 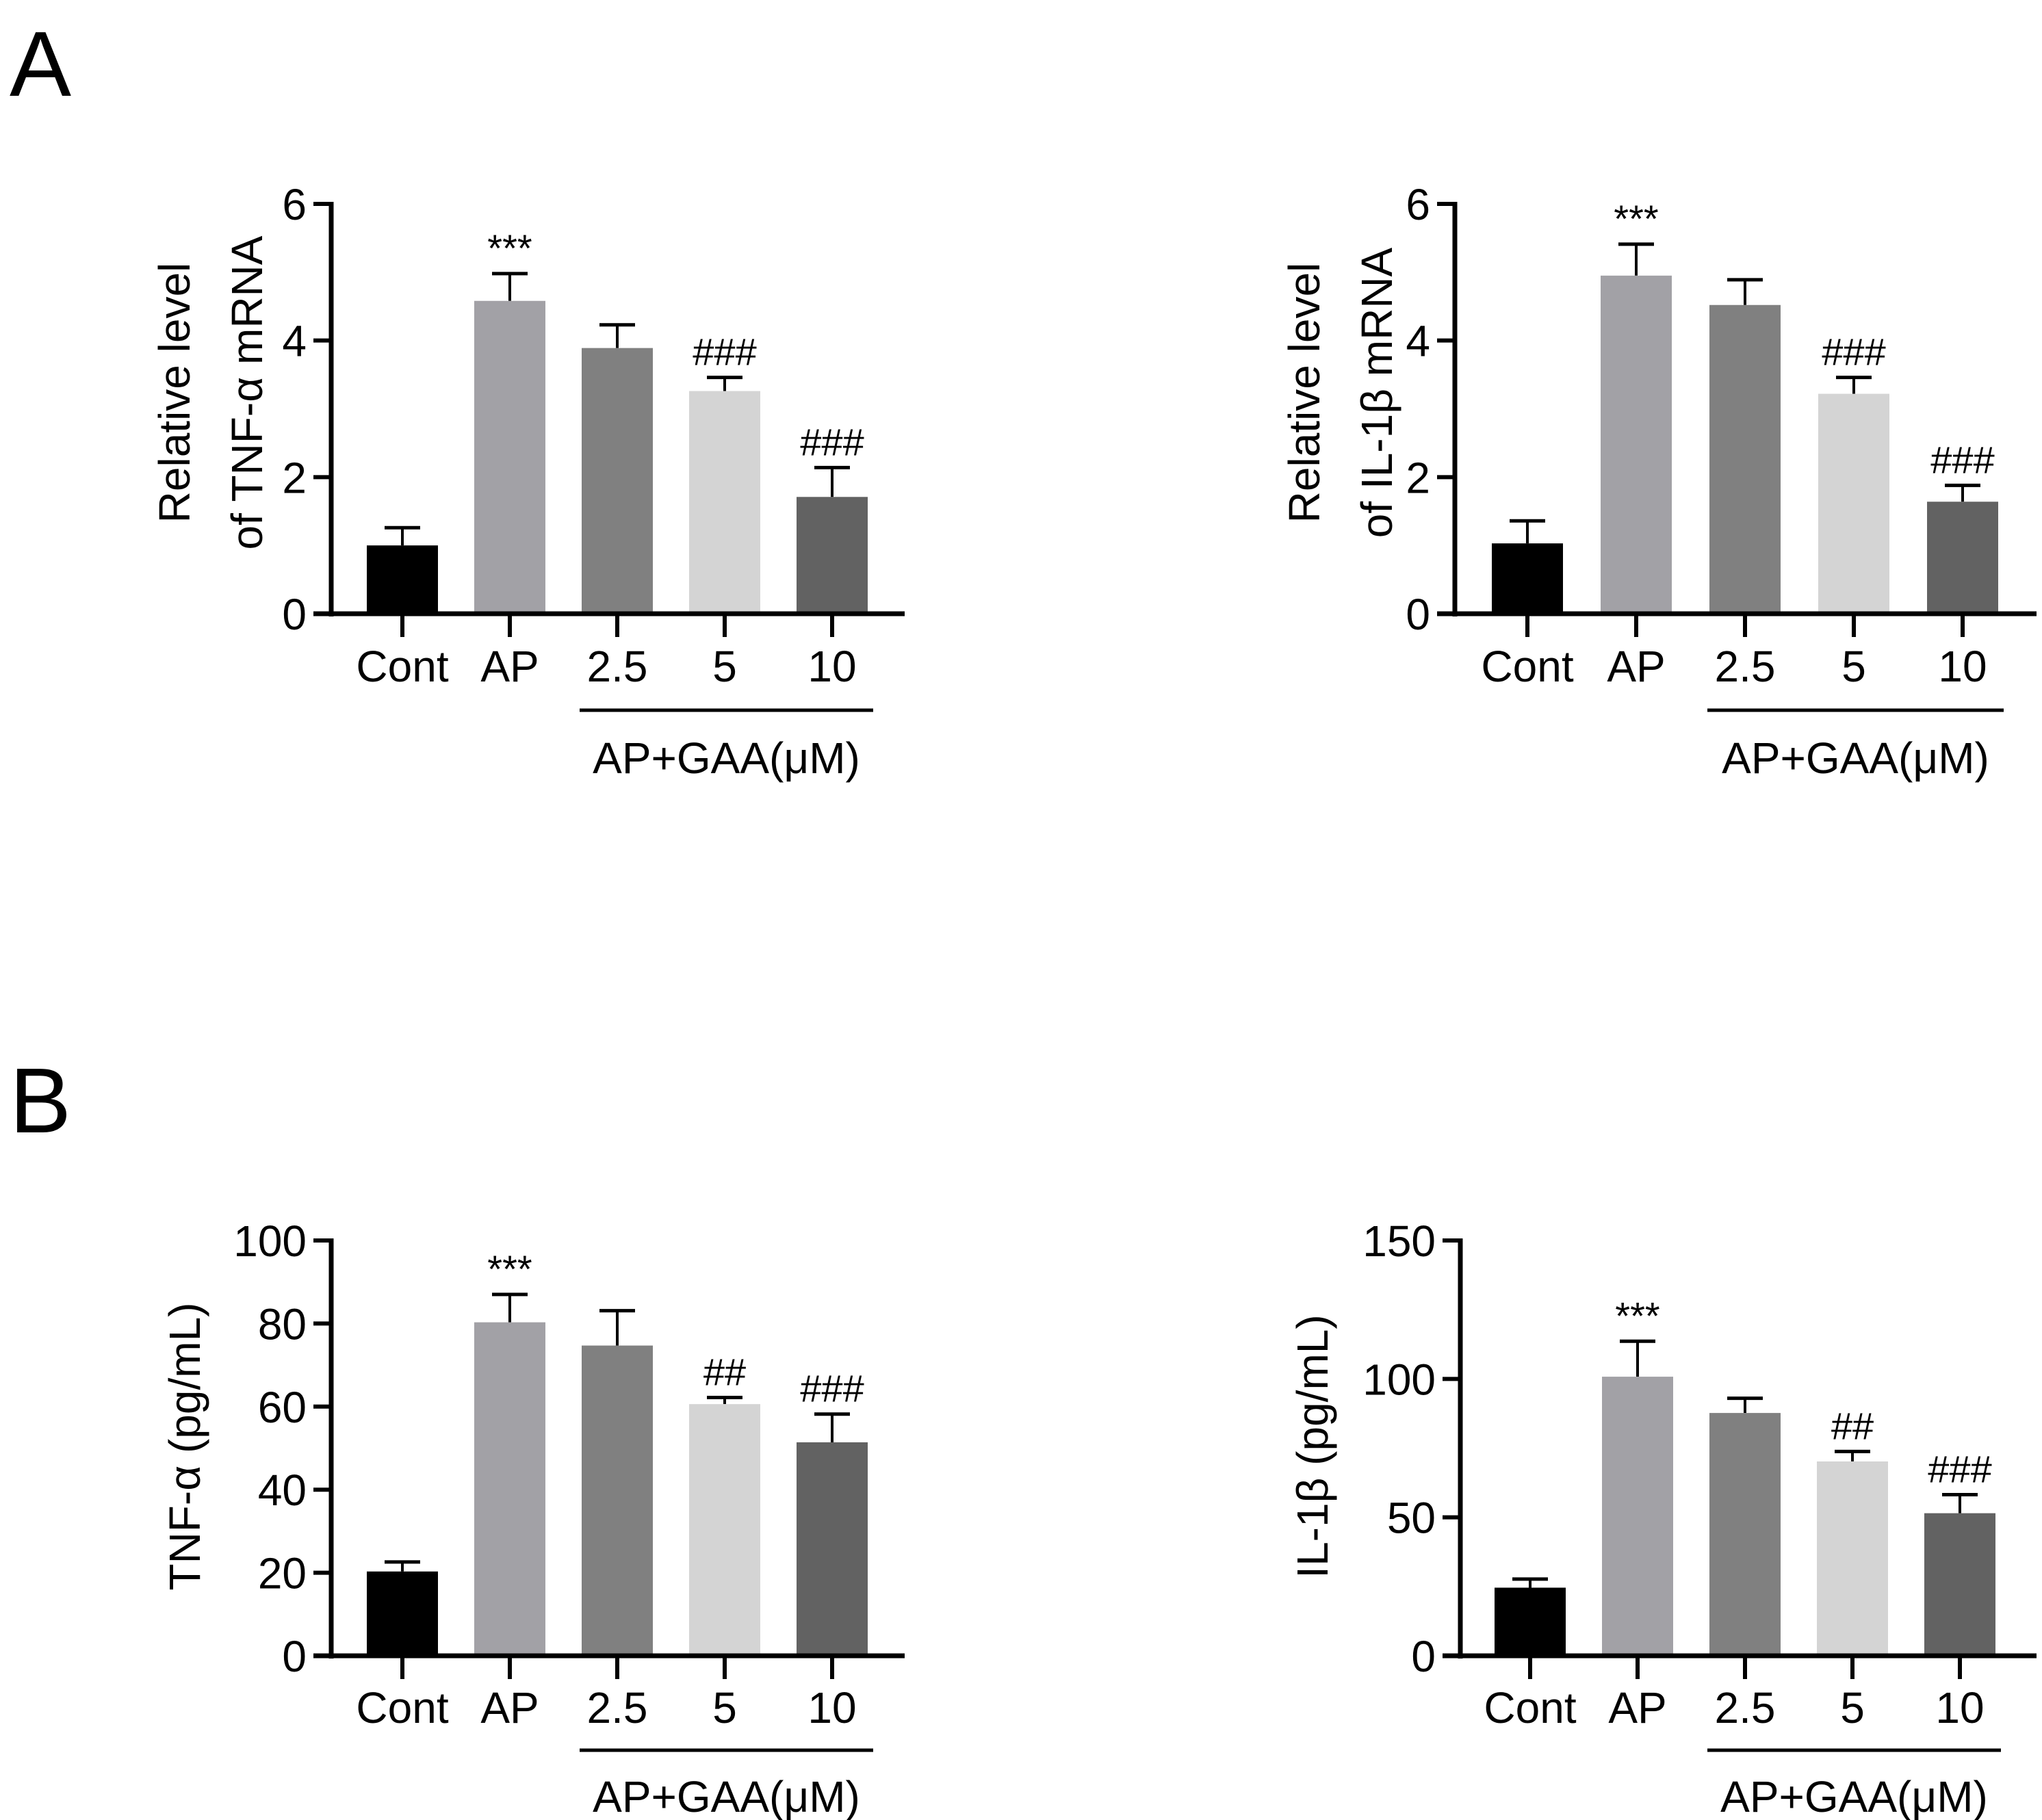 I want to click on panel-label-a: A, so click(x=40, y=64).